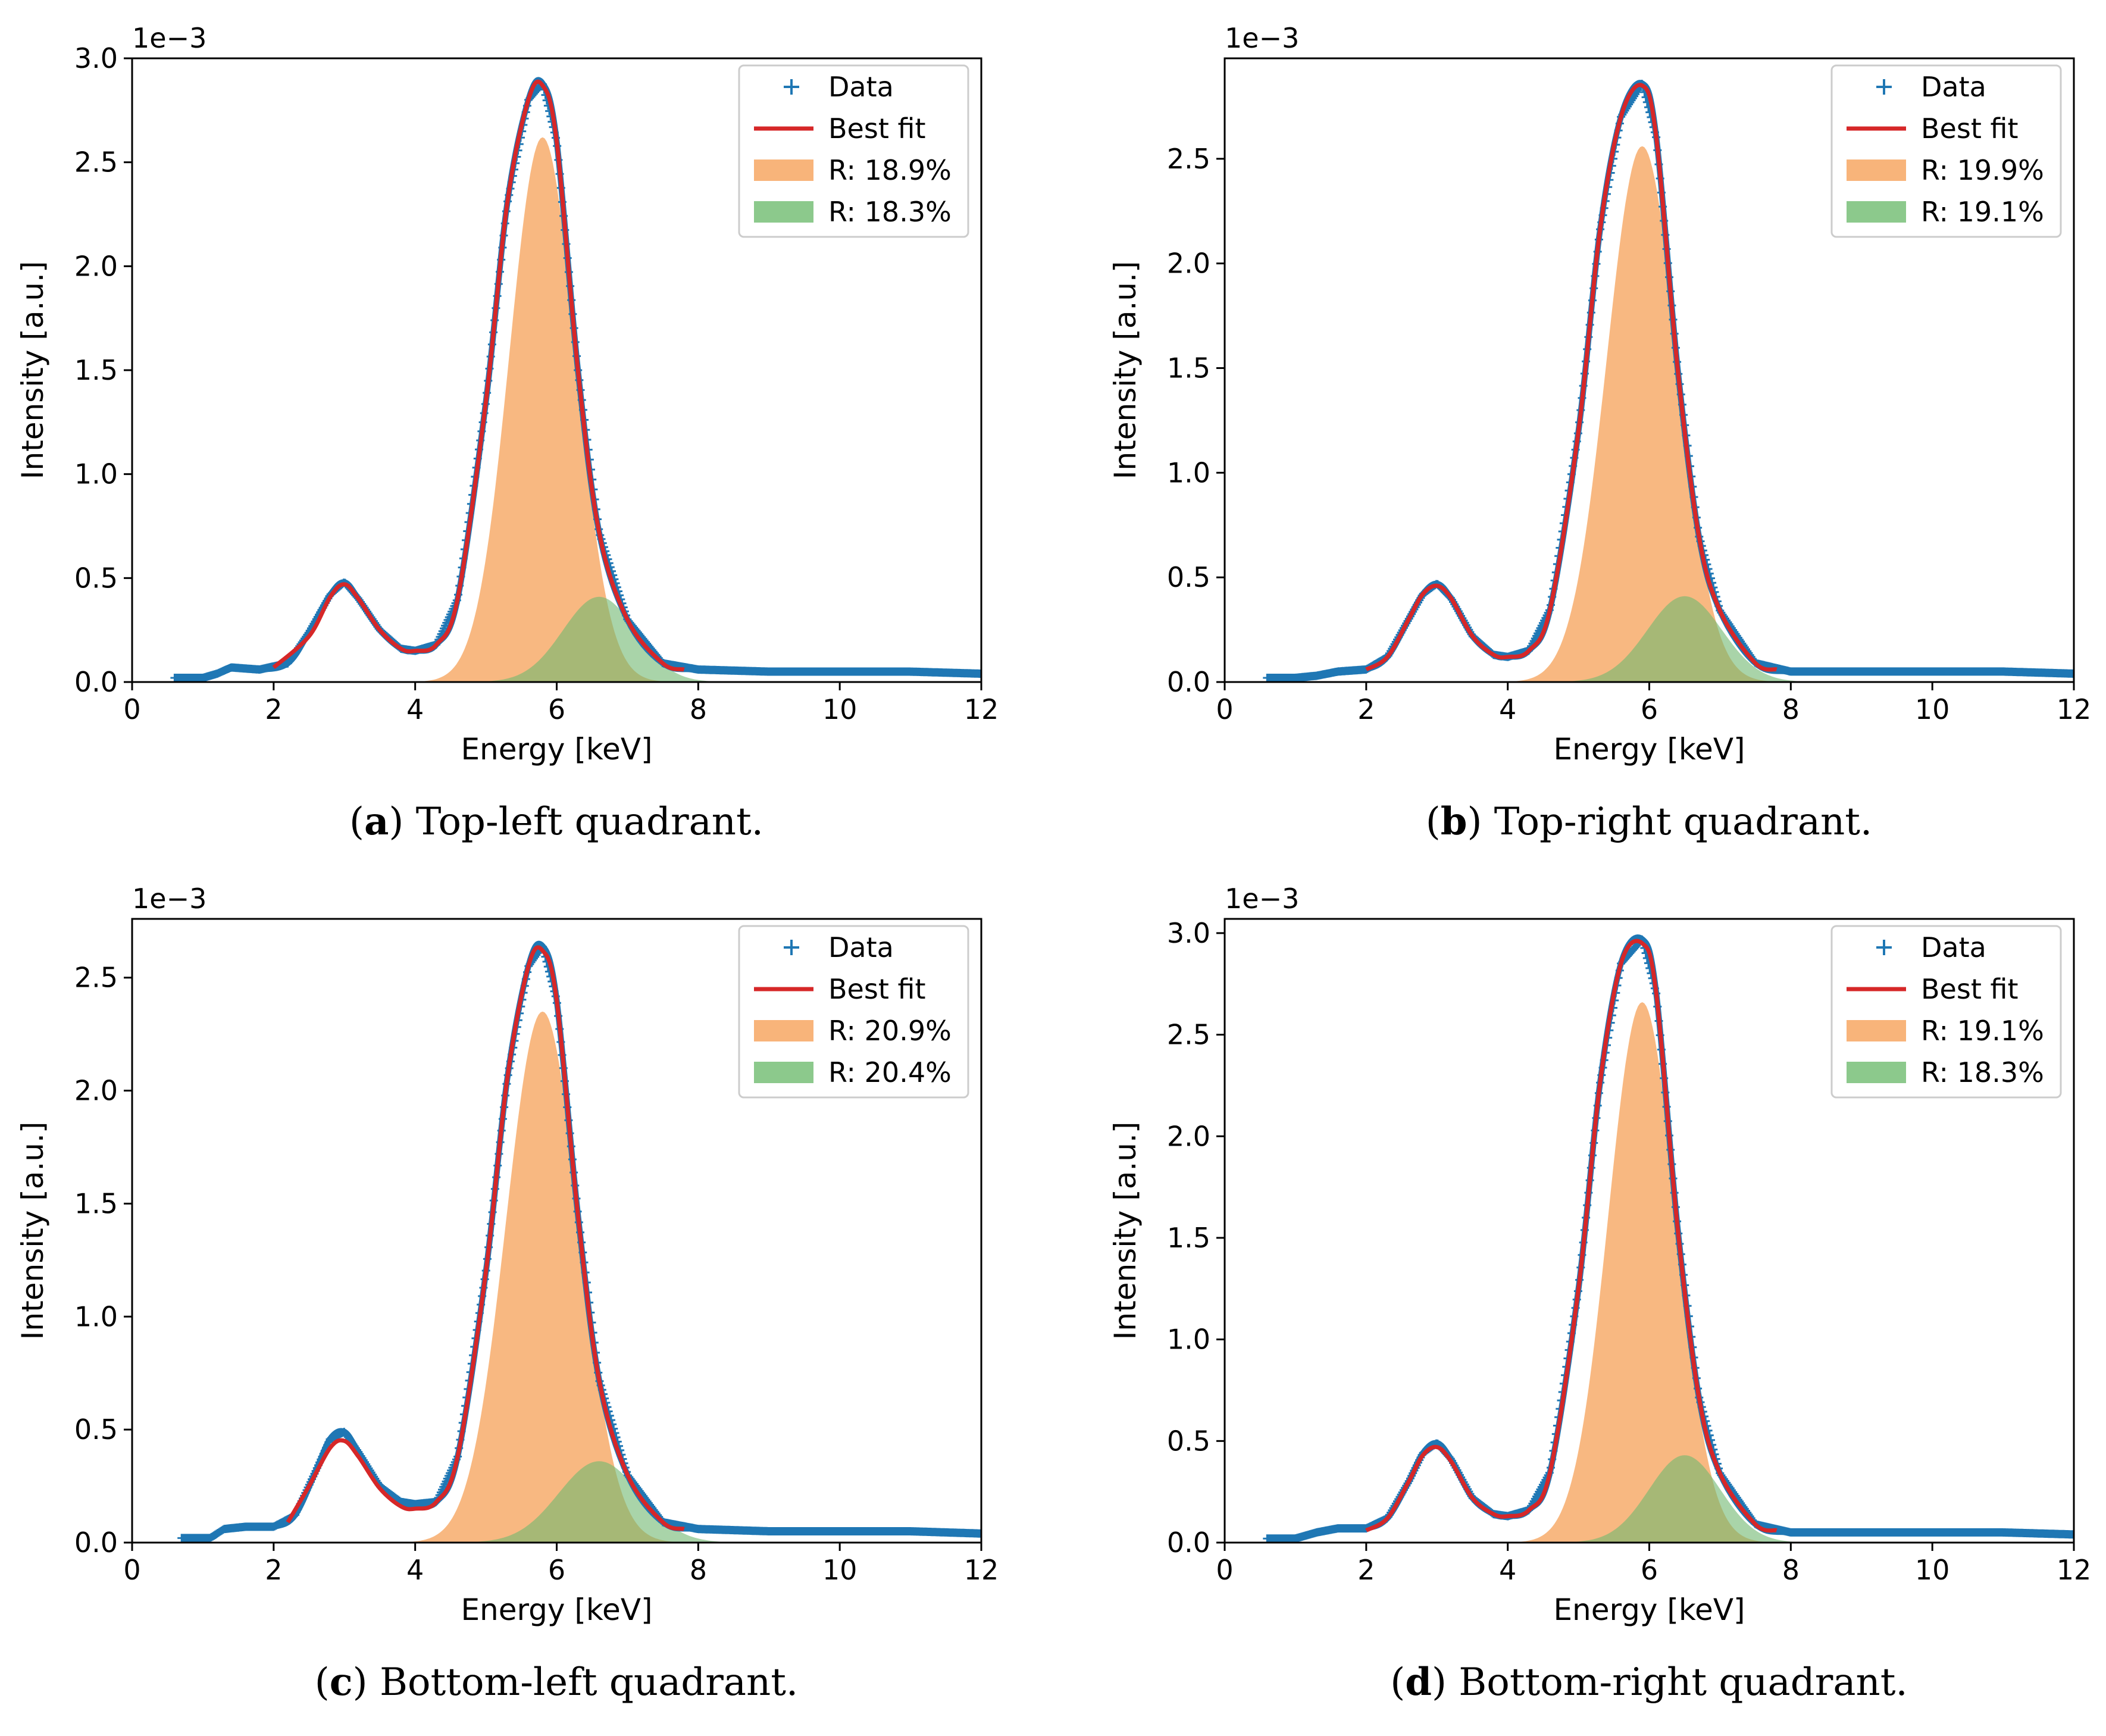 The image size is (2106, 1736). What do you see at coordinates (1454, 821) in the screenshot?
I see `caption-letter: b` at bounding box center [1454, 821].